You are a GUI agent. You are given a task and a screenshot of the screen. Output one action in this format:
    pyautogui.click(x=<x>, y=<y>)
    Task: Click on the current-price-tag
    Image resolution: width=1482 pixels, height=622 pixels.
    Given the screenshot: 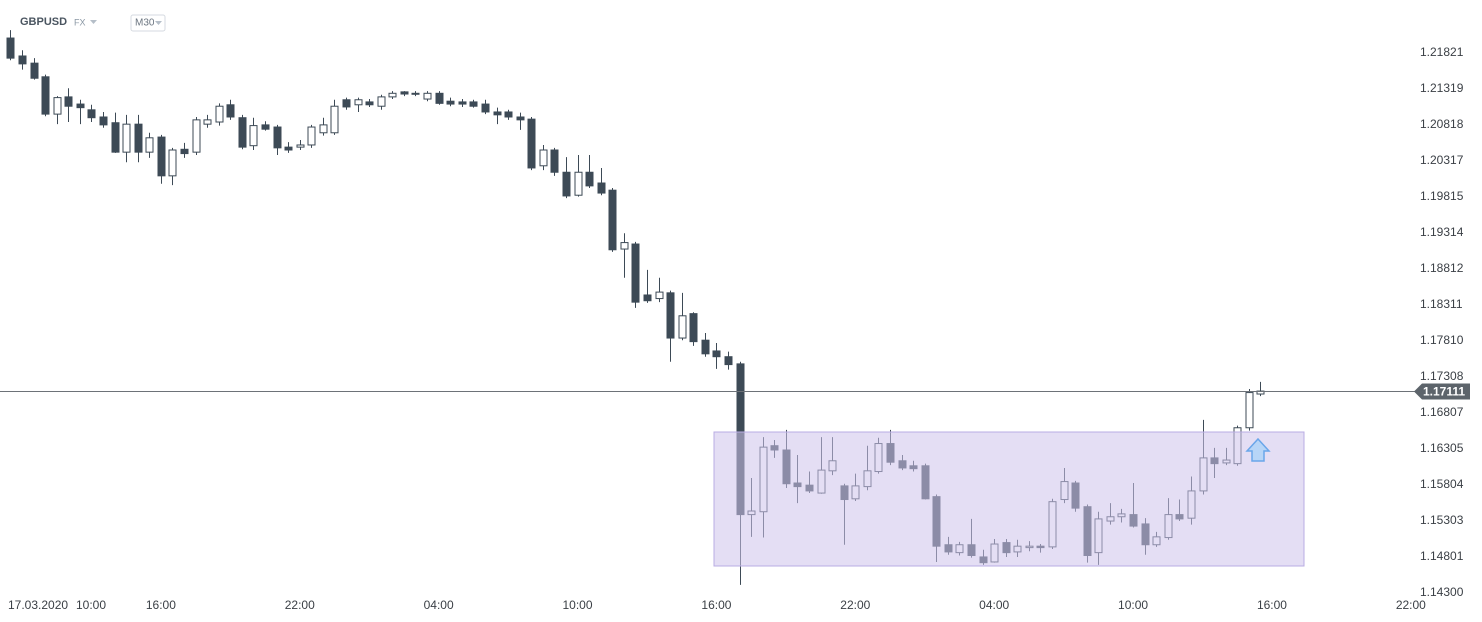 What is the action you would take?
    pyautogui.click(x=1442, y=391)
    